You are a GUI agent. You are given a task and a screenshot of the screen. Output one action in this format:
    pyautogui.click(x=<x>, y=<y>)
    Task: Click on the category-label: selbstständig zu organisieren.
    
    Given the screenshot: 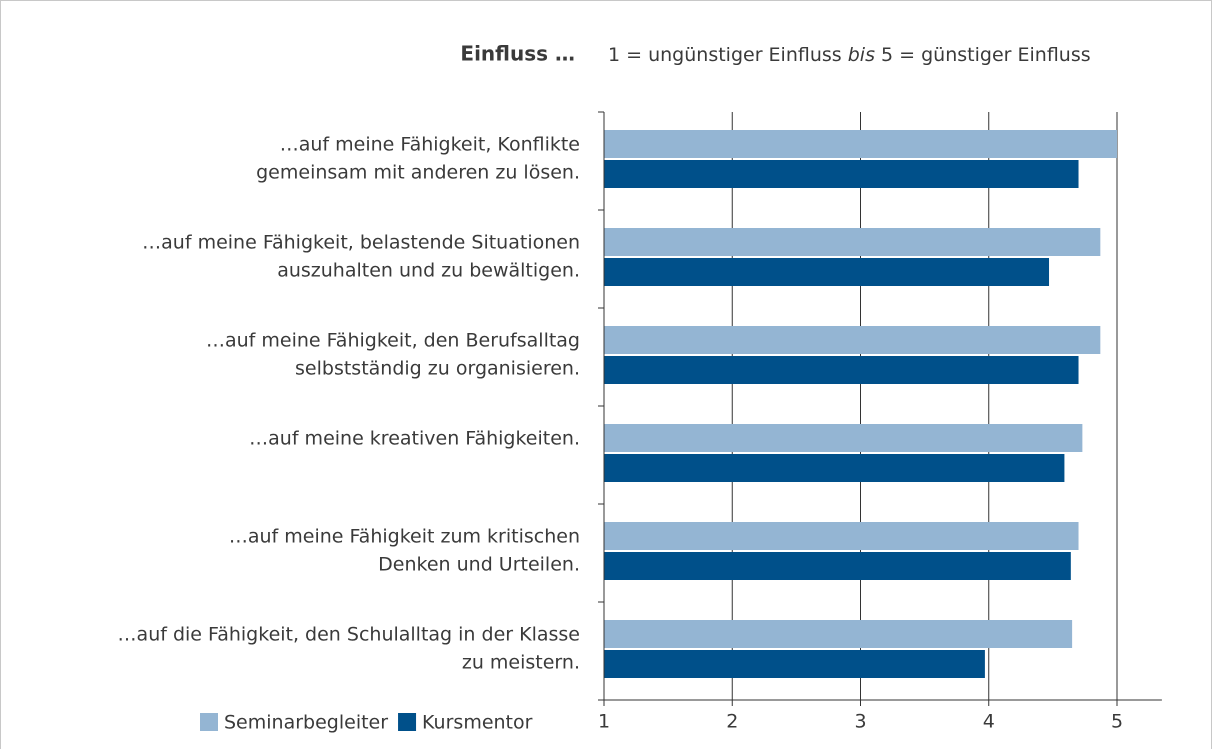 What is the action you would take?
    pyautogui.click(x=437, y=369)
    